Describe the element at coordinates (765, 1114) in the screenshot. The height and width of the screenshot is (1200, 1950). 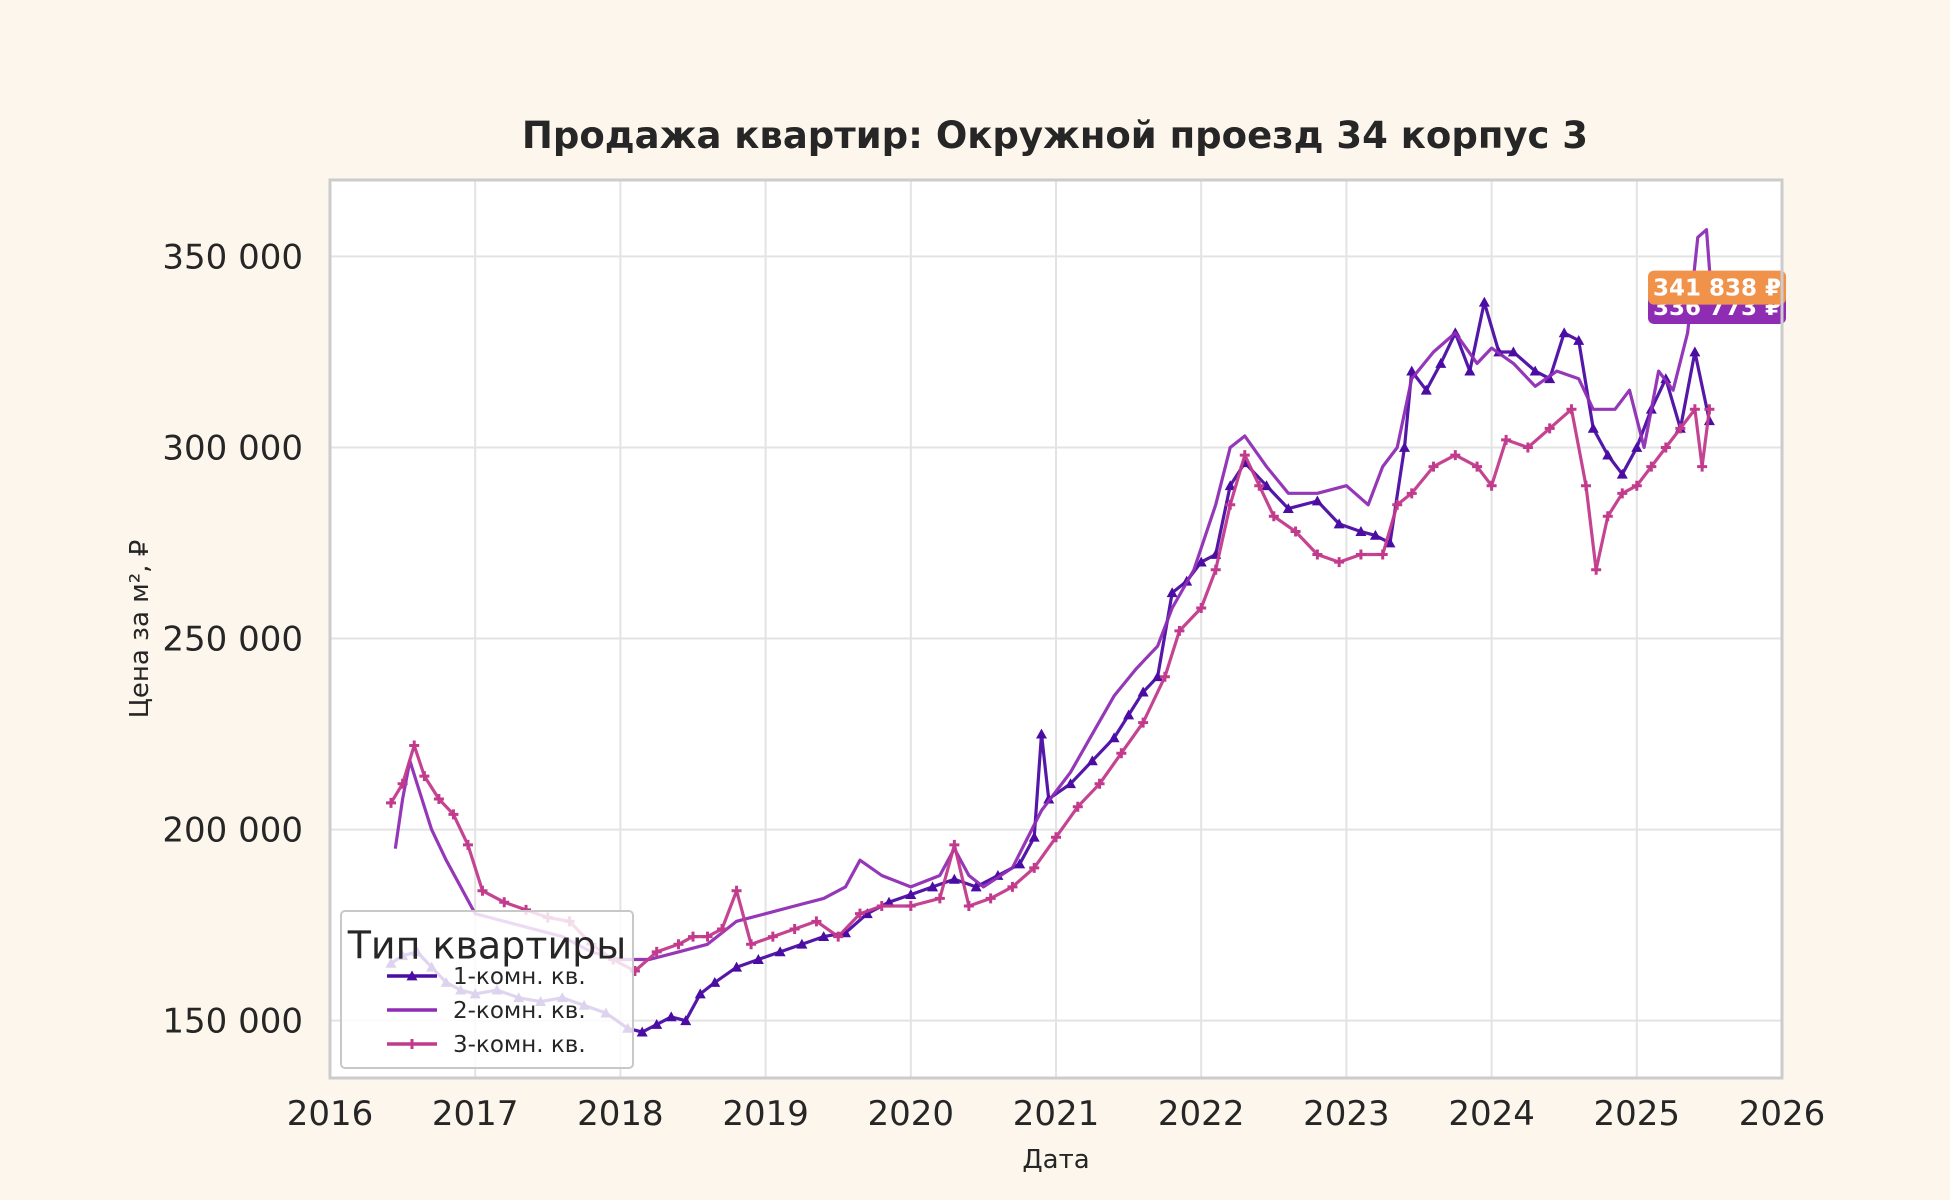
I see `x-tick-label: 2019` at that location.